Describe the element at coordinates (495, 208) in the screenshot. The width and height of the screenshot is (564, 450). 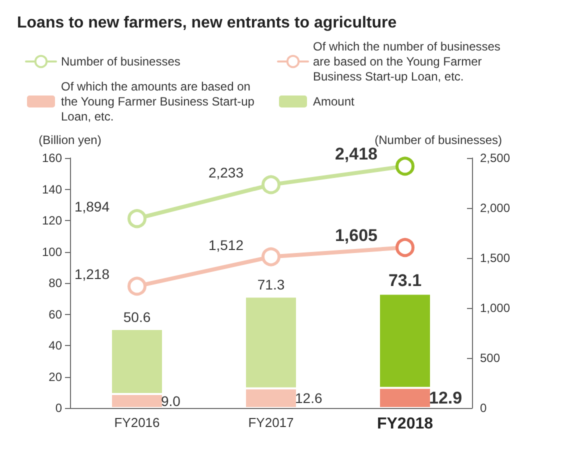
I see `y2-tick-label: 2,000` at that location.